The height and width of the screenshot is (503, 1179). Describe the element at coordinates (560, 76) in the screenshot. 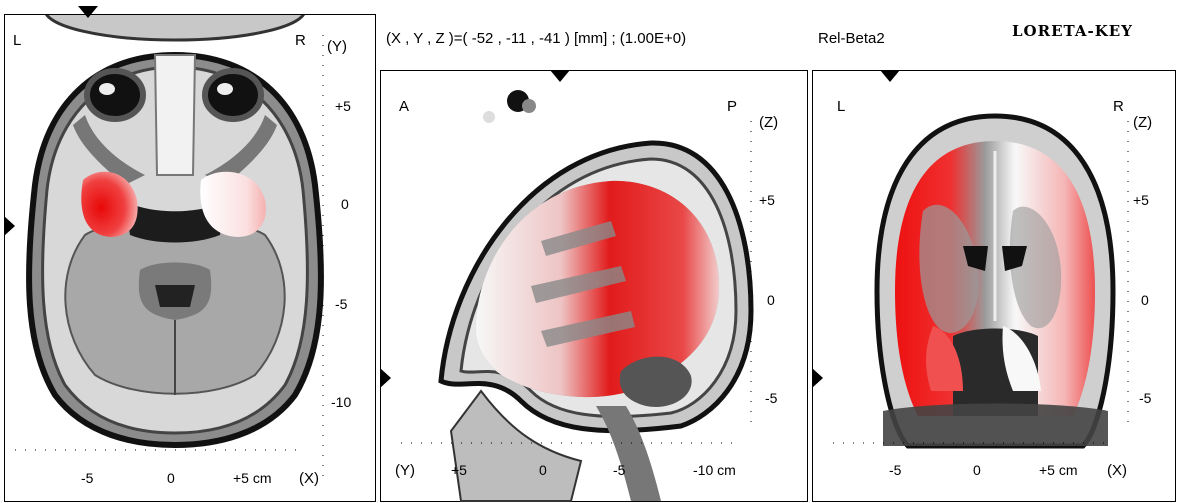

I see `sagittal-position-marker-top` at that location.